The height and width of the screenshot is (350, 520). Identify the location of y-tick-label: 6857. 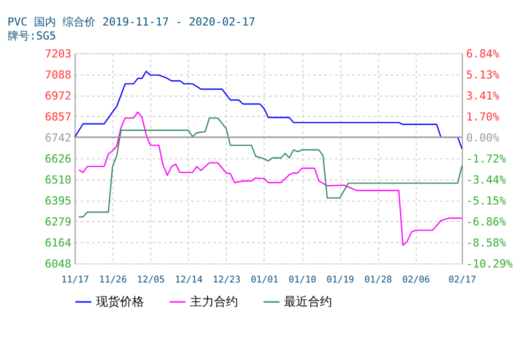
(58, 117).